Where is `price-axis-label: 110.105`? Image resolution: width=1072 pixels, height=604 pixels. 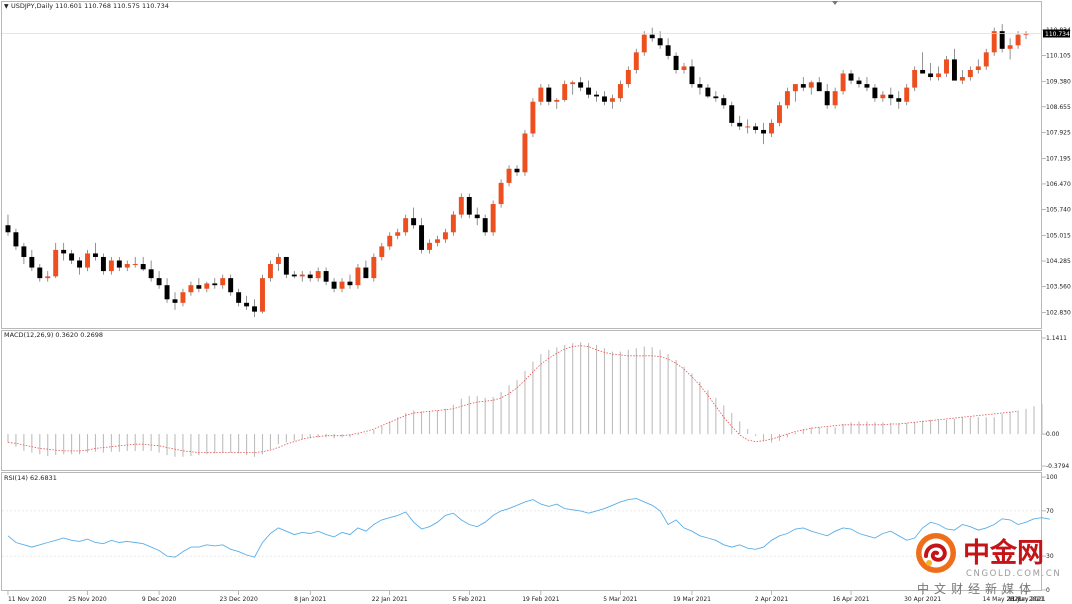
price-axis-label: 110.105 is located at coordinates (1058, 56).